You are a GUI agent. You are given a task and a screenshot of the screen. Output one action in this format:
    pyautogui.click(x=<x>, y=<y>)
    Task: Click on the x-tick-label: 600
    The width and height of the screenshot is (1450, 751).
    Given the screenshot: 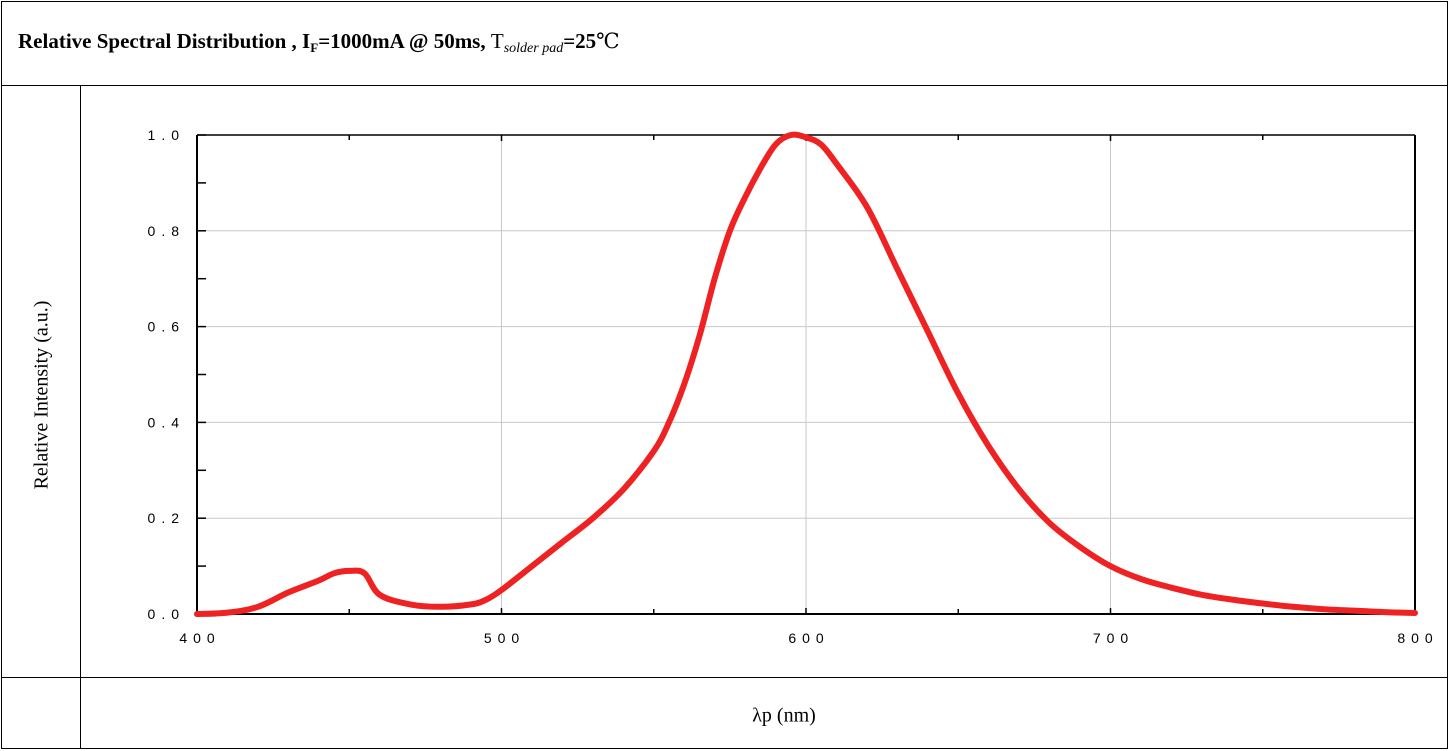 What is the action you would take?
    pyautogui.click(x=808, y=638)
    